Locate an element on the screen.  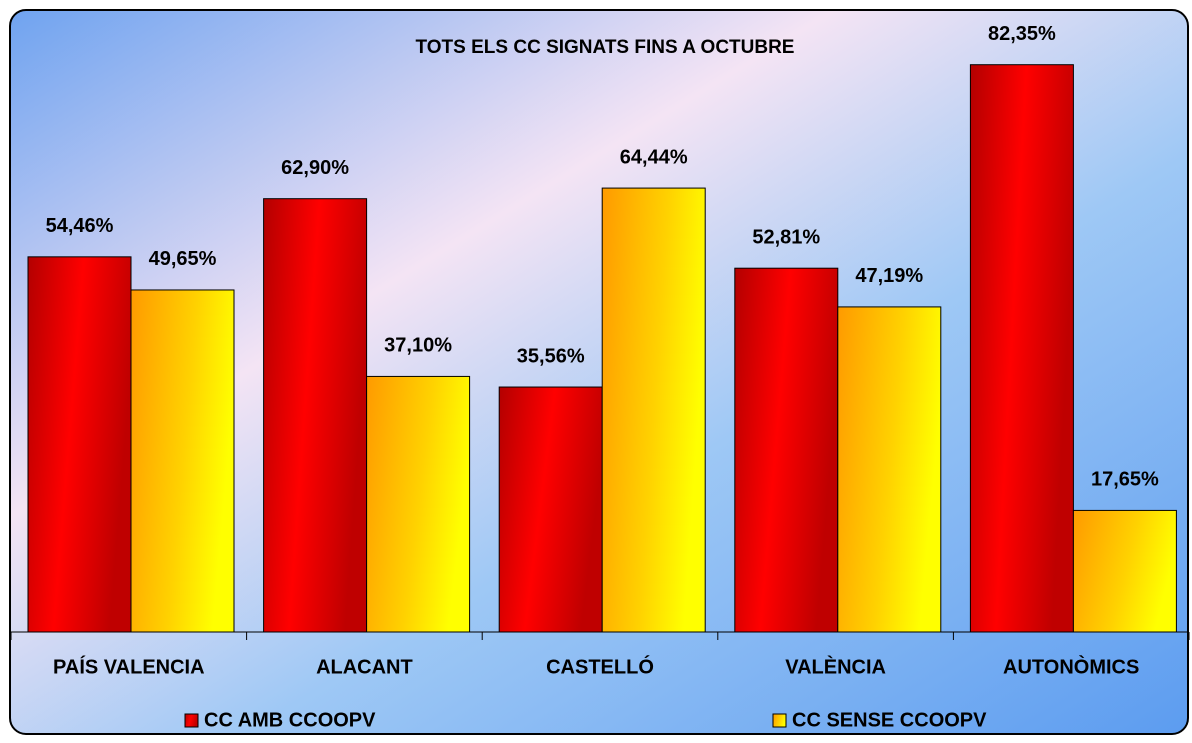
data-label: 64,44% is located at coordinates (654, 157).